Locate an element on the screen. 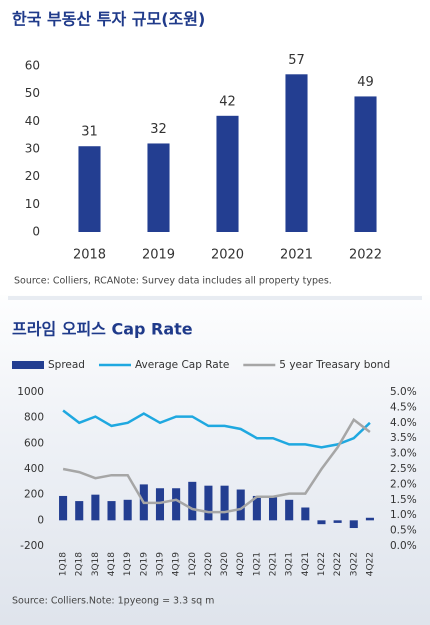  x-tick-label: 4Q20 is located at coordinates (241, 564).